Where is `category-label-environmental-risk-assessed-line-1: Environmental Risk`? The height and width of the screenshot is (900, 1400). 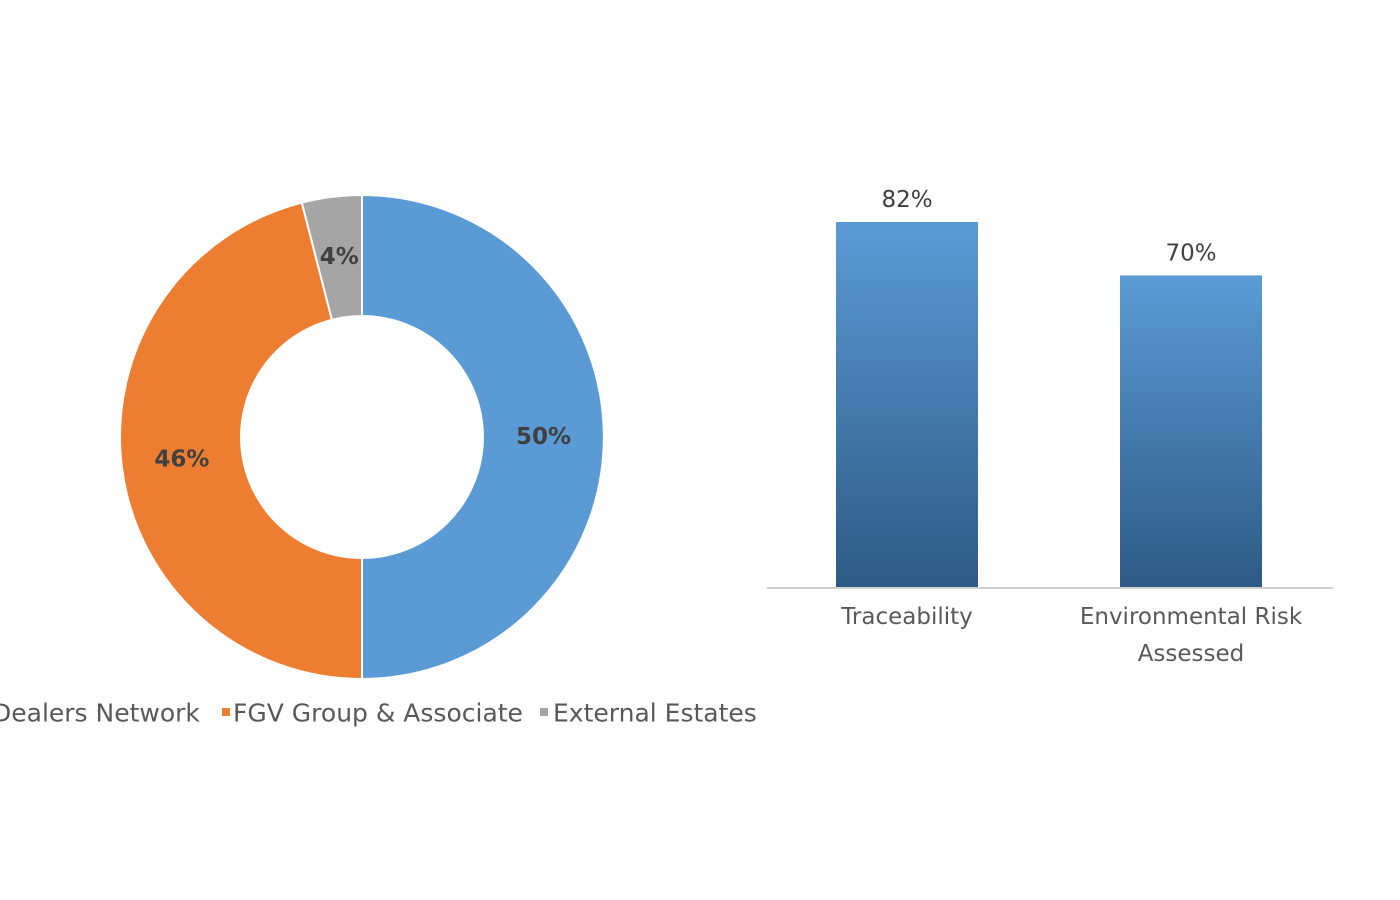
category-label-environmental-risk-assessed-line-1: Environmental Risk is located at coordinates (1191, 617).